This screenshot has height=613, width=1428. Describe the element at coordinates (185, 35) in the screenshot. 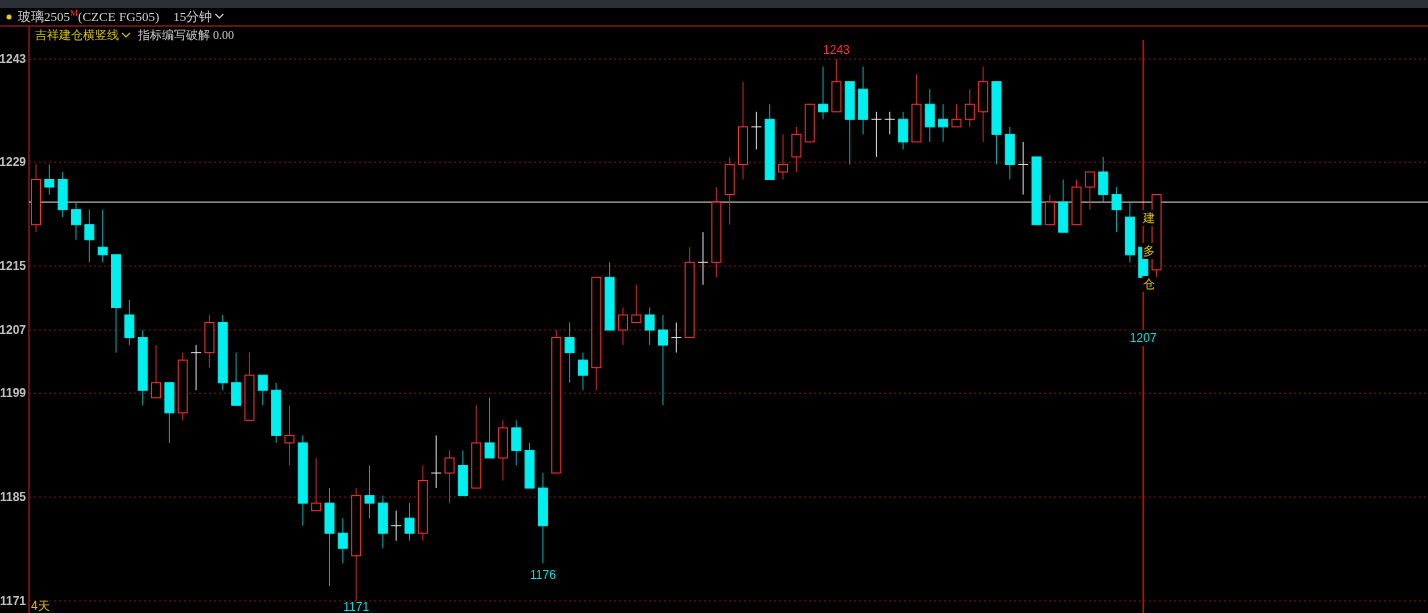

I see `annotation: 指标编写破解 0.00` at that location.